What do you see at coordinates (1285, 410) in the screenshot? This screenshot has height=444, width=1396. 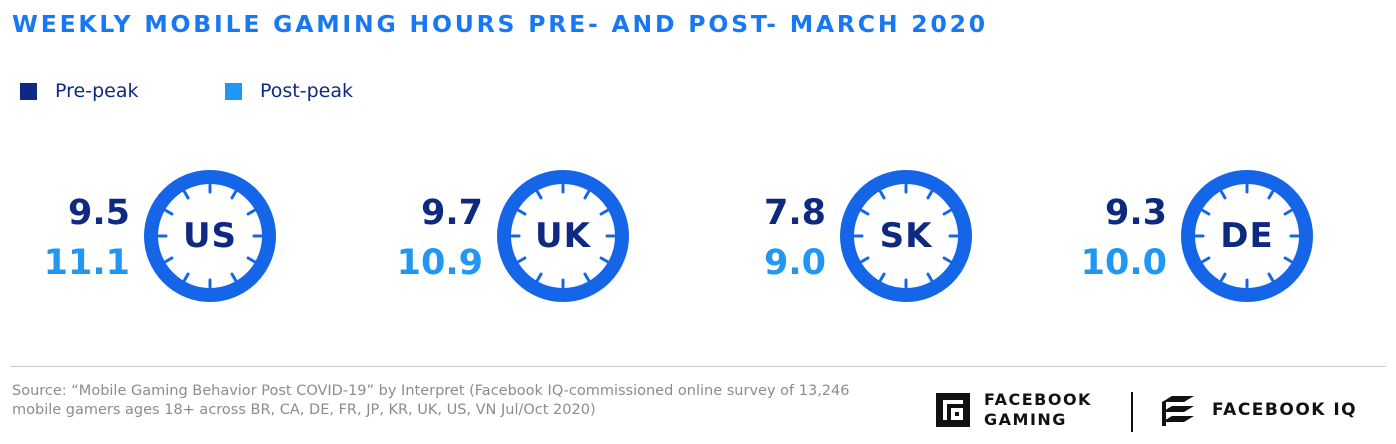 I see `brand-iq-label: FACEBOOK IQ` at bounding box center [1285, 410].